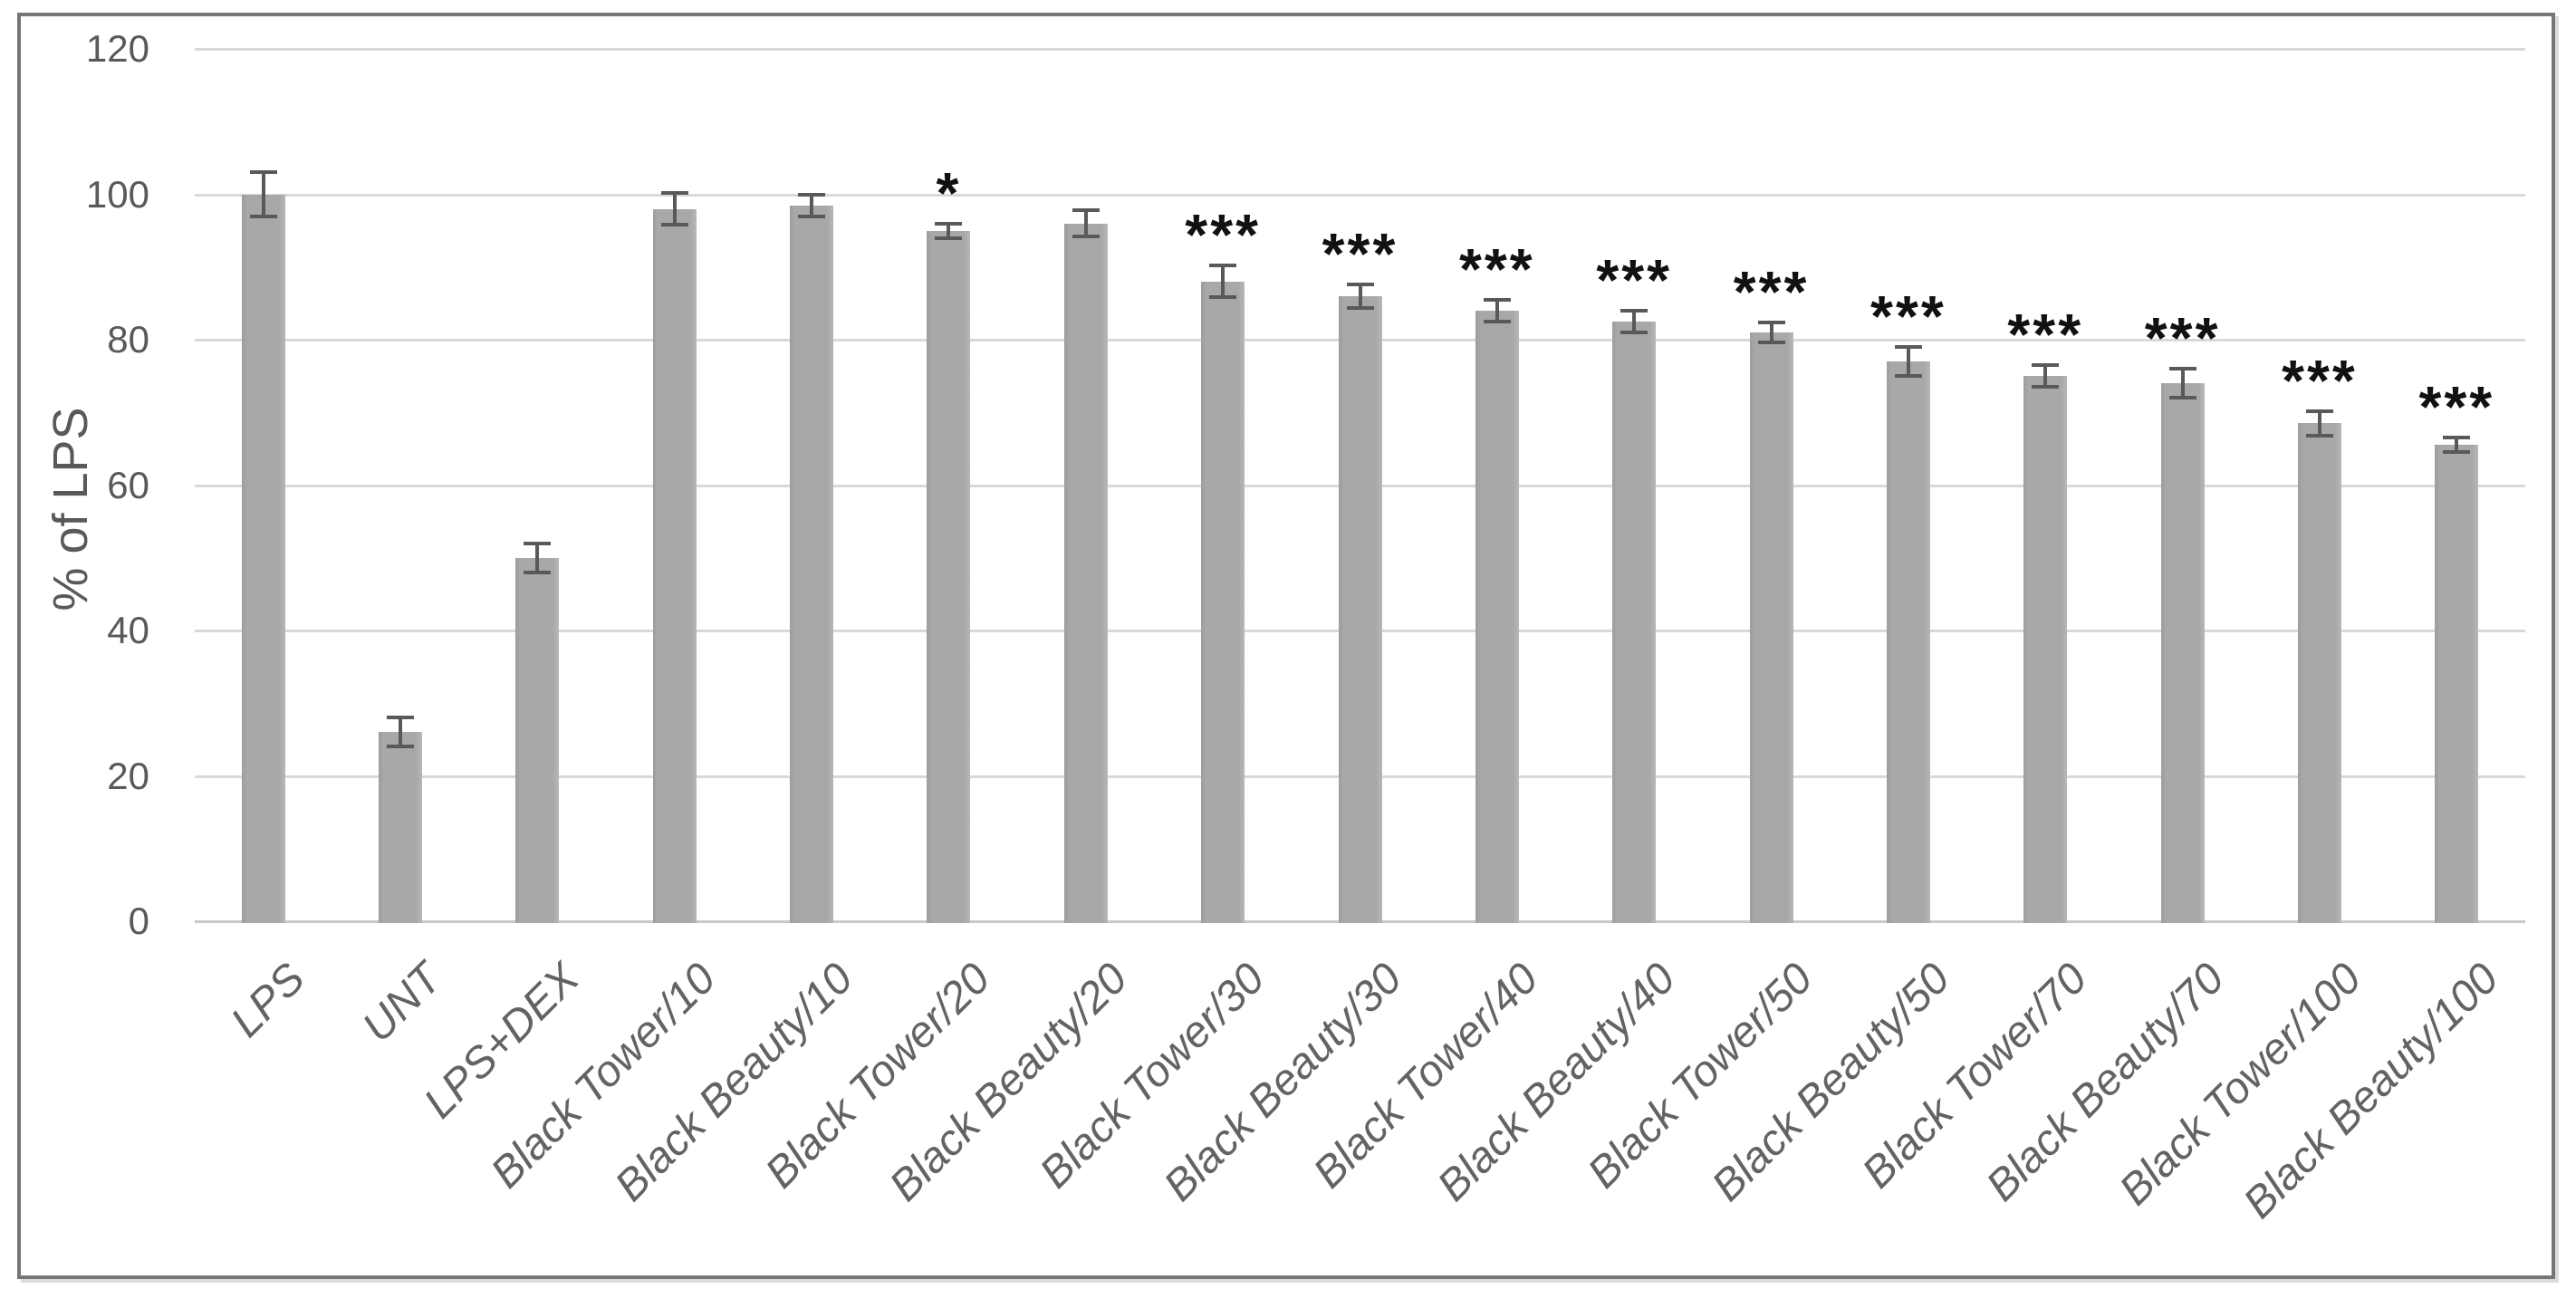 The height and width of the screenshot is (1299, 2576). I want to click on y-tick-label: 100, so click(117, 194).